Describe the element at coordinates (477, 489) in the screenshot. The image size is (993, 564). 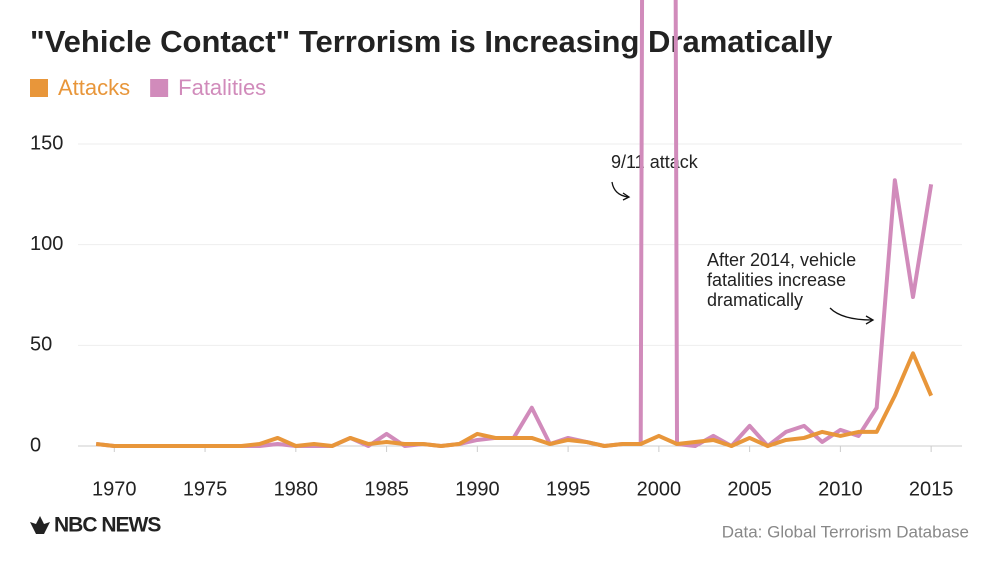
I see `x-tick-label: 1990` at that location.